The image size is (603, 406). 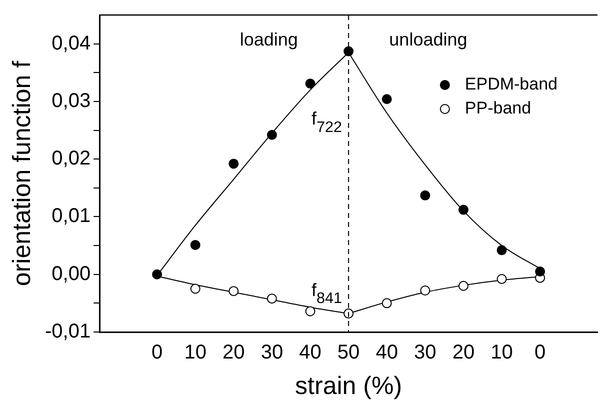 What do you see at coordinates (269, 39) in the screenshot?
I see `annotation: loading` at bounding box center [269, 39].